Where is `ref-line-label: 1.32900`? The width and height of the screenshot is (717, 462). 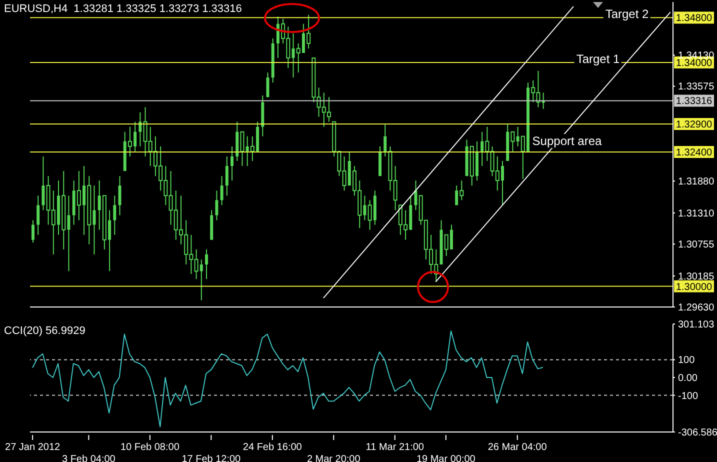
ref-line-label: 1.32900 is located at coordinates (694, 125).